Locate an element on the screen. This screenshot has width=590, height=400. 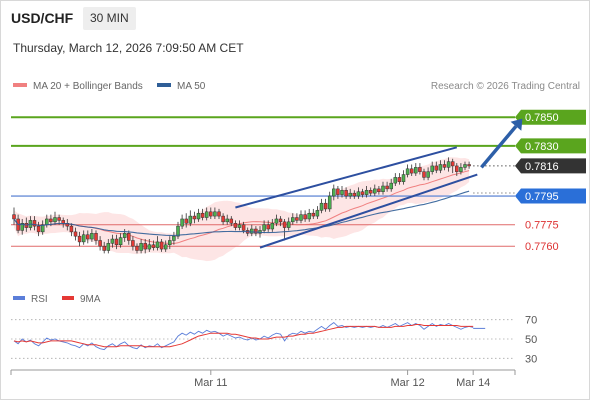
ma50-line is located at coordinates (241, 213).